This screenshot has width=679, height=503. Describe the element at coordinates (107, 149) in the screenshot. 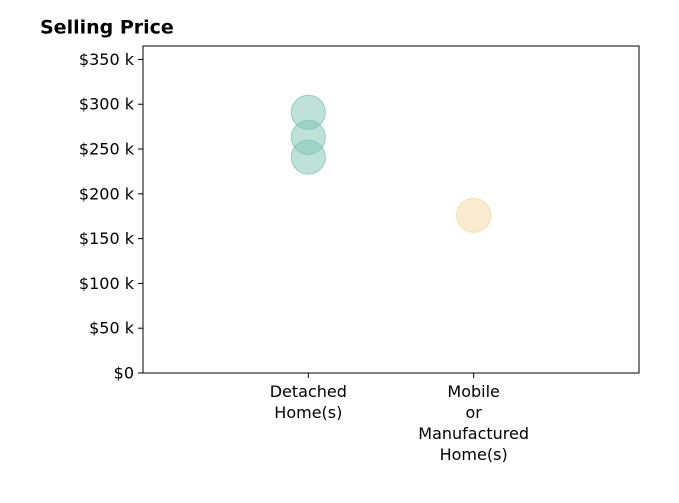

I see `y-tick-label: $250 k` at that location.